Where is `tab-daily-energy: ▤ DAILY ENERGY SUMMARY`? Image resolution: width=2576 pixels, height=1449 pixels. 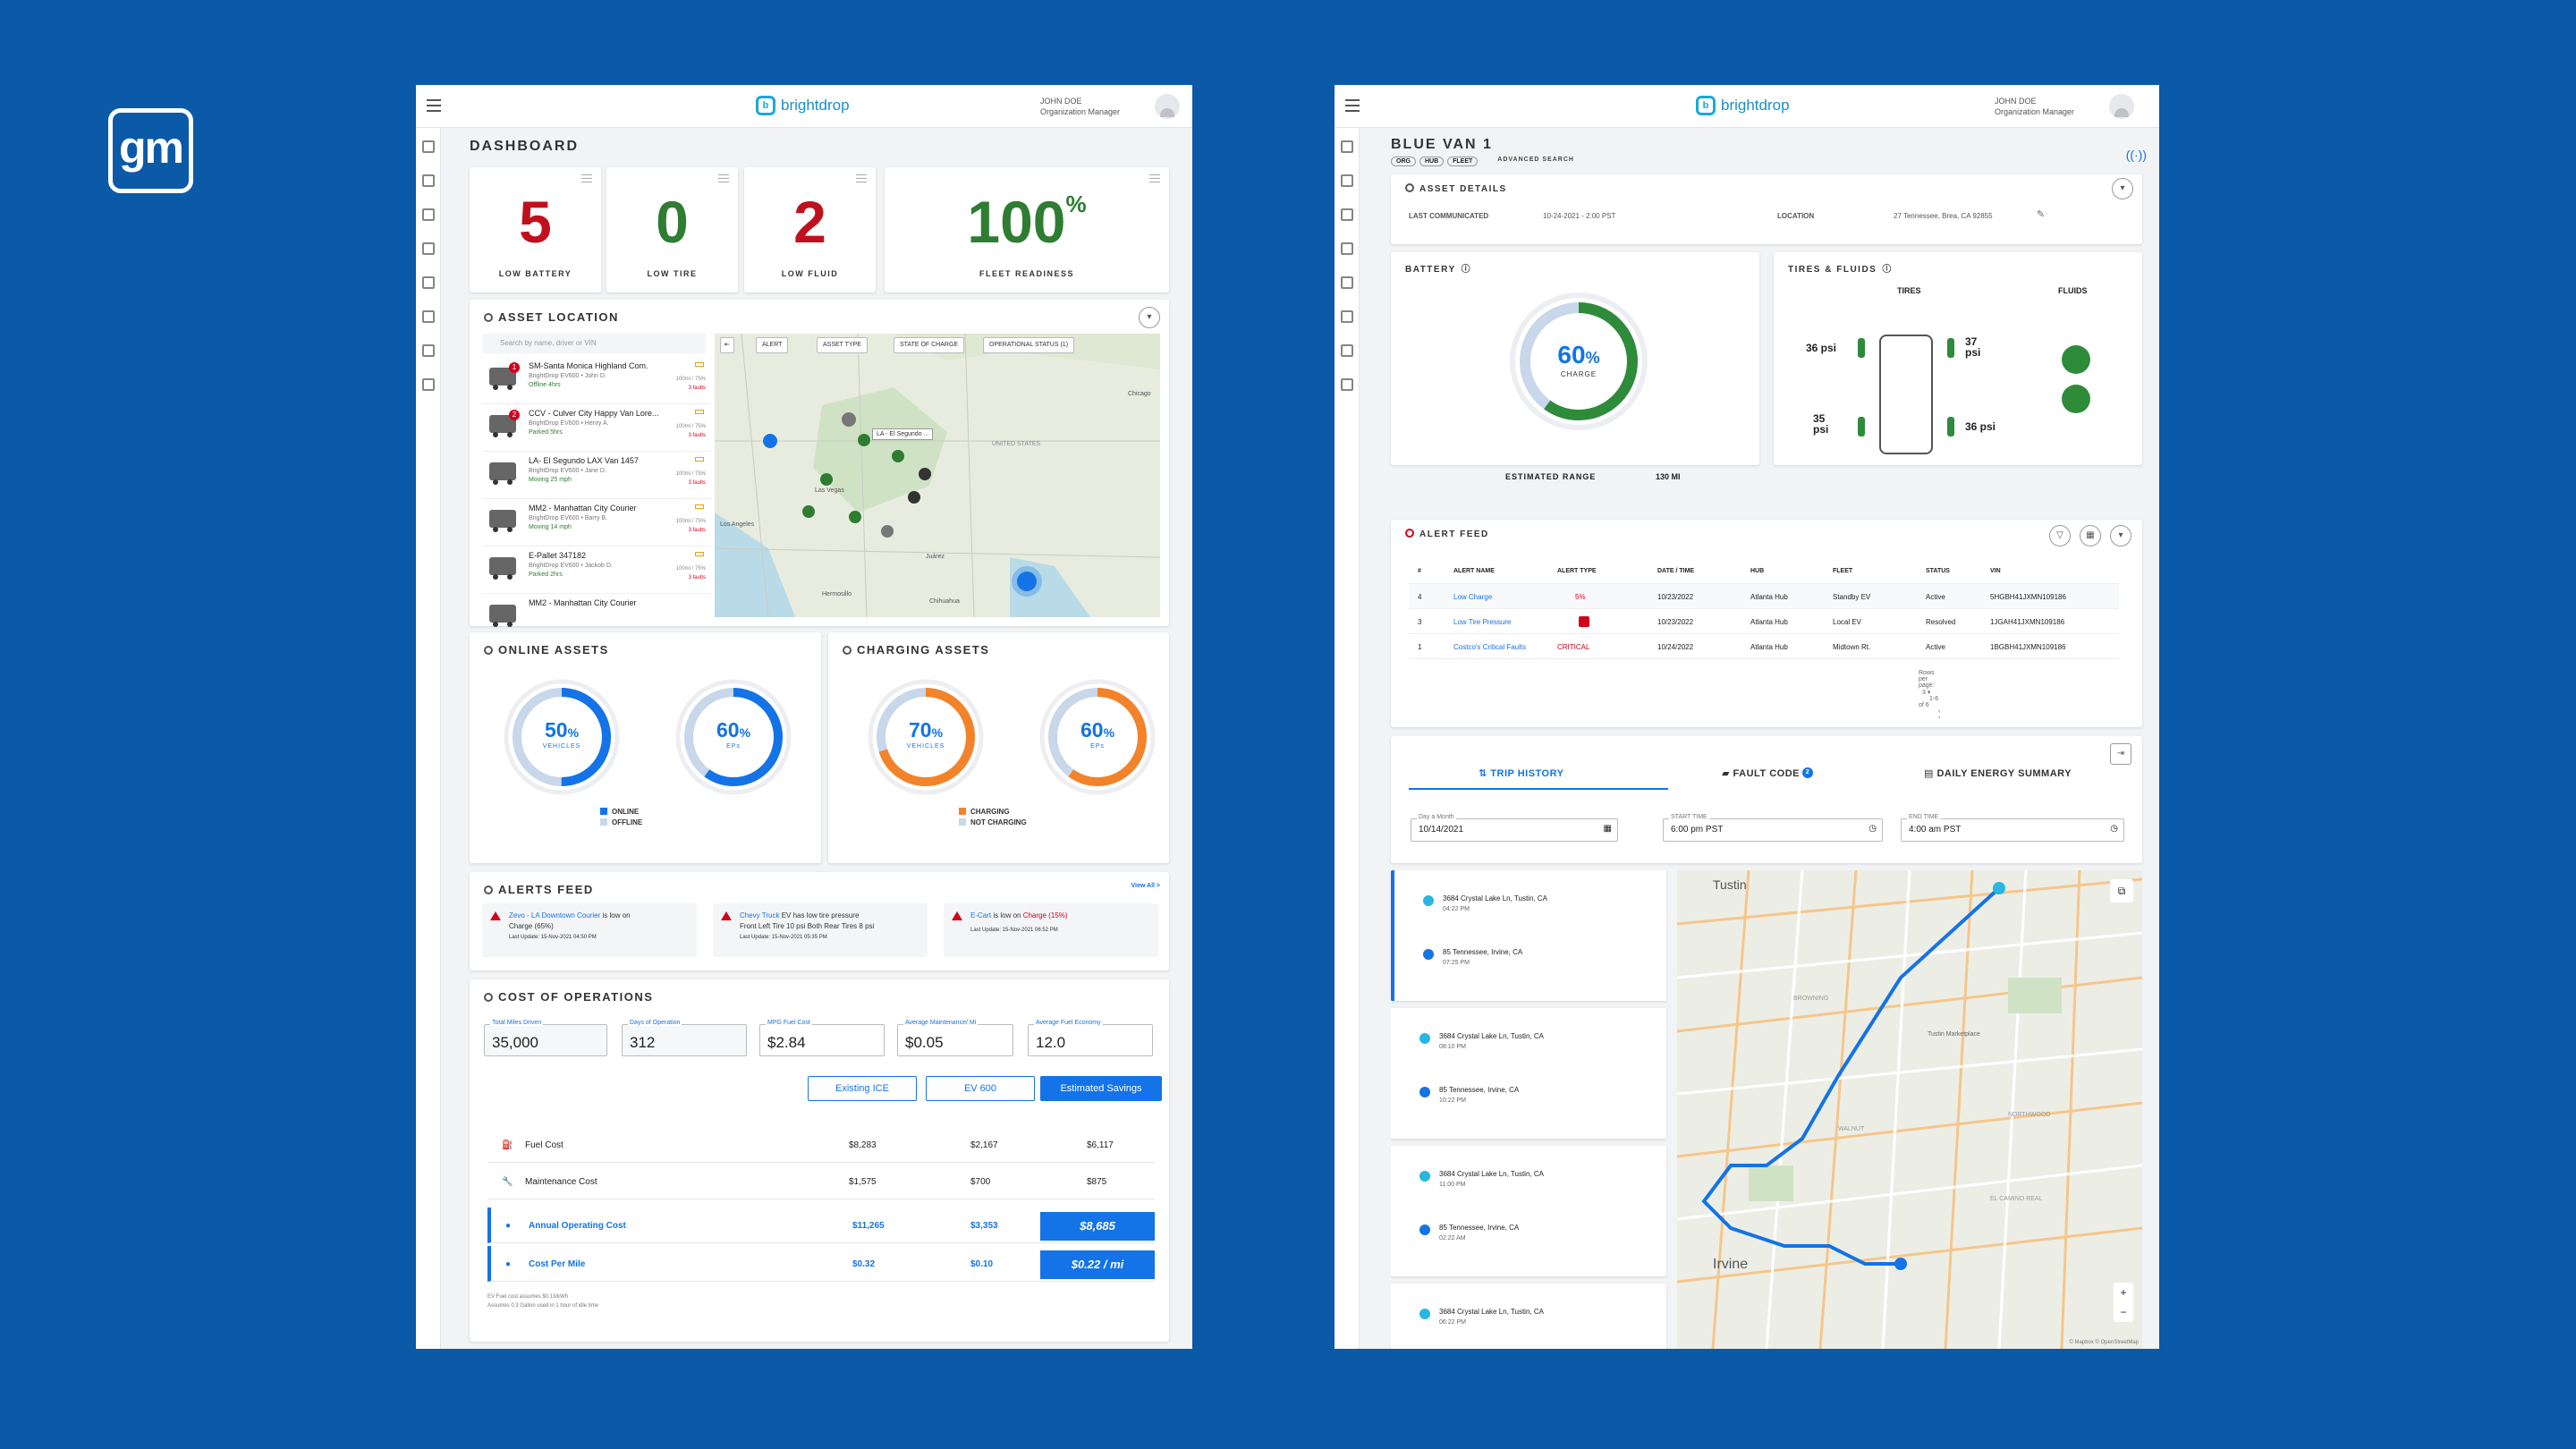 tab-daily-energy: ▤ DAILY ENERGY SUMMARY is located at coordinates (1998, 773).